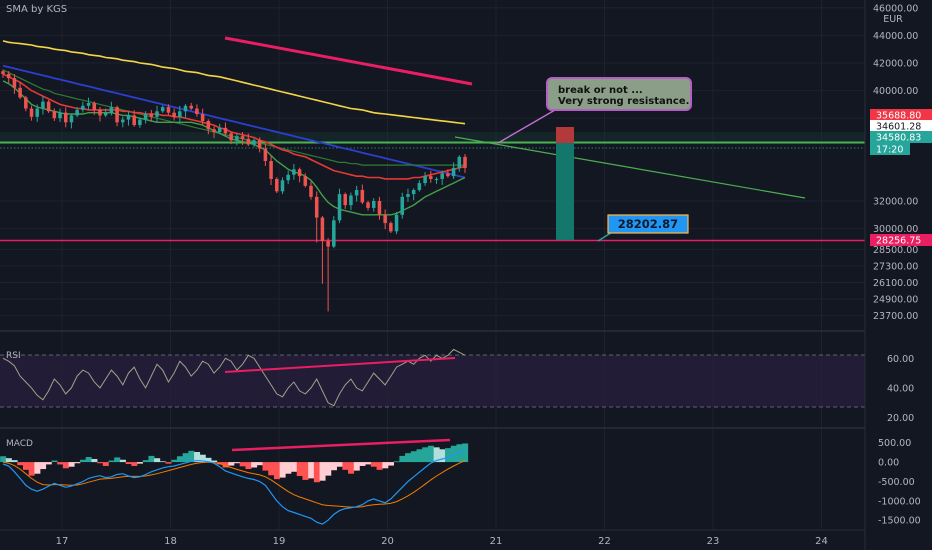  I want to click on tag-support-bg, so click(901, 240).